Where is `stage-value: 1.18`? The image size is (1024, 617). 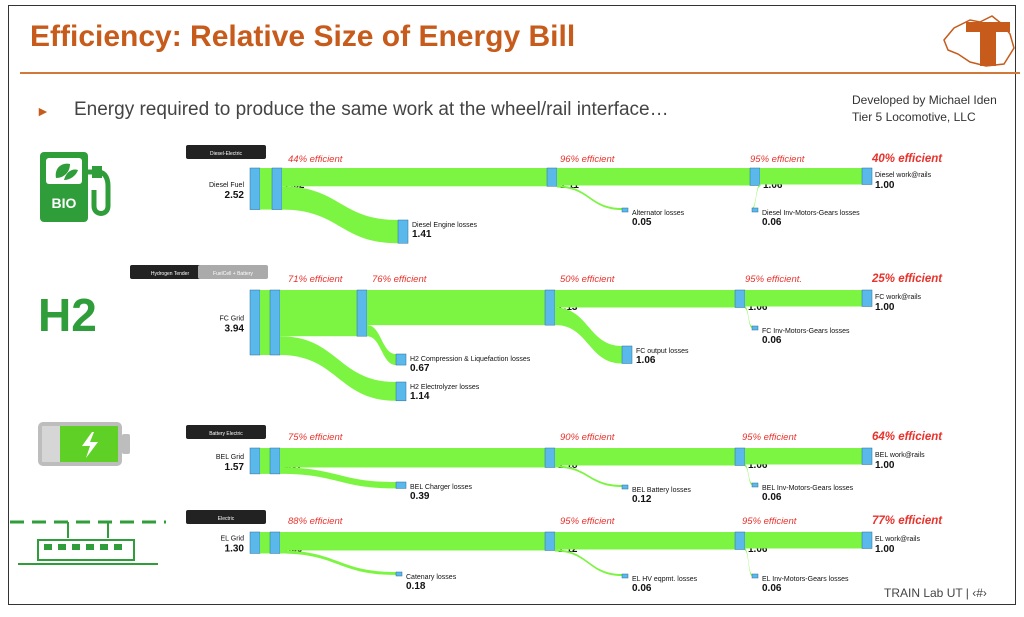 stage-value: 1.18 is located at coordinates (568, 465).